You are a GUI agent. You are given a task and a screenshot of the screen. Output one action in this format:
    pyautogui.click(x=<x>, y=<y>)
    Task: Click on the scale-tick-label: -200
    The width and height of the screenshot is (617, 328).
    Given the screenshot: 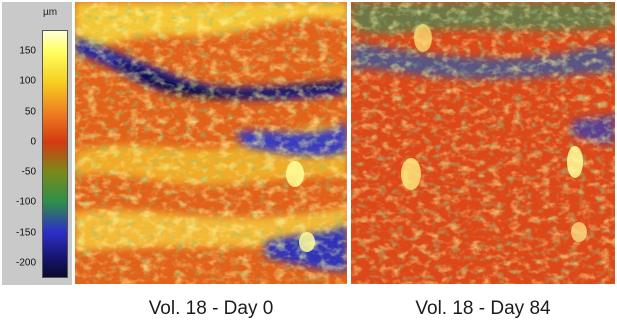 What is the action you would take?
    pyautogui.click(x=25, y=263)
    